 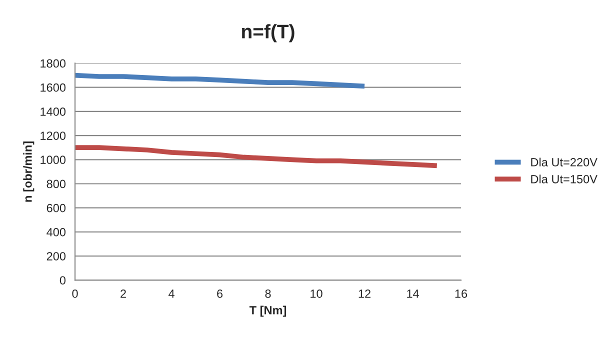 What do you see at coordinates (28, 172) in the screenshot?
I see `y-axis-title: n [obr/min]` at bounding box center [28, 172].